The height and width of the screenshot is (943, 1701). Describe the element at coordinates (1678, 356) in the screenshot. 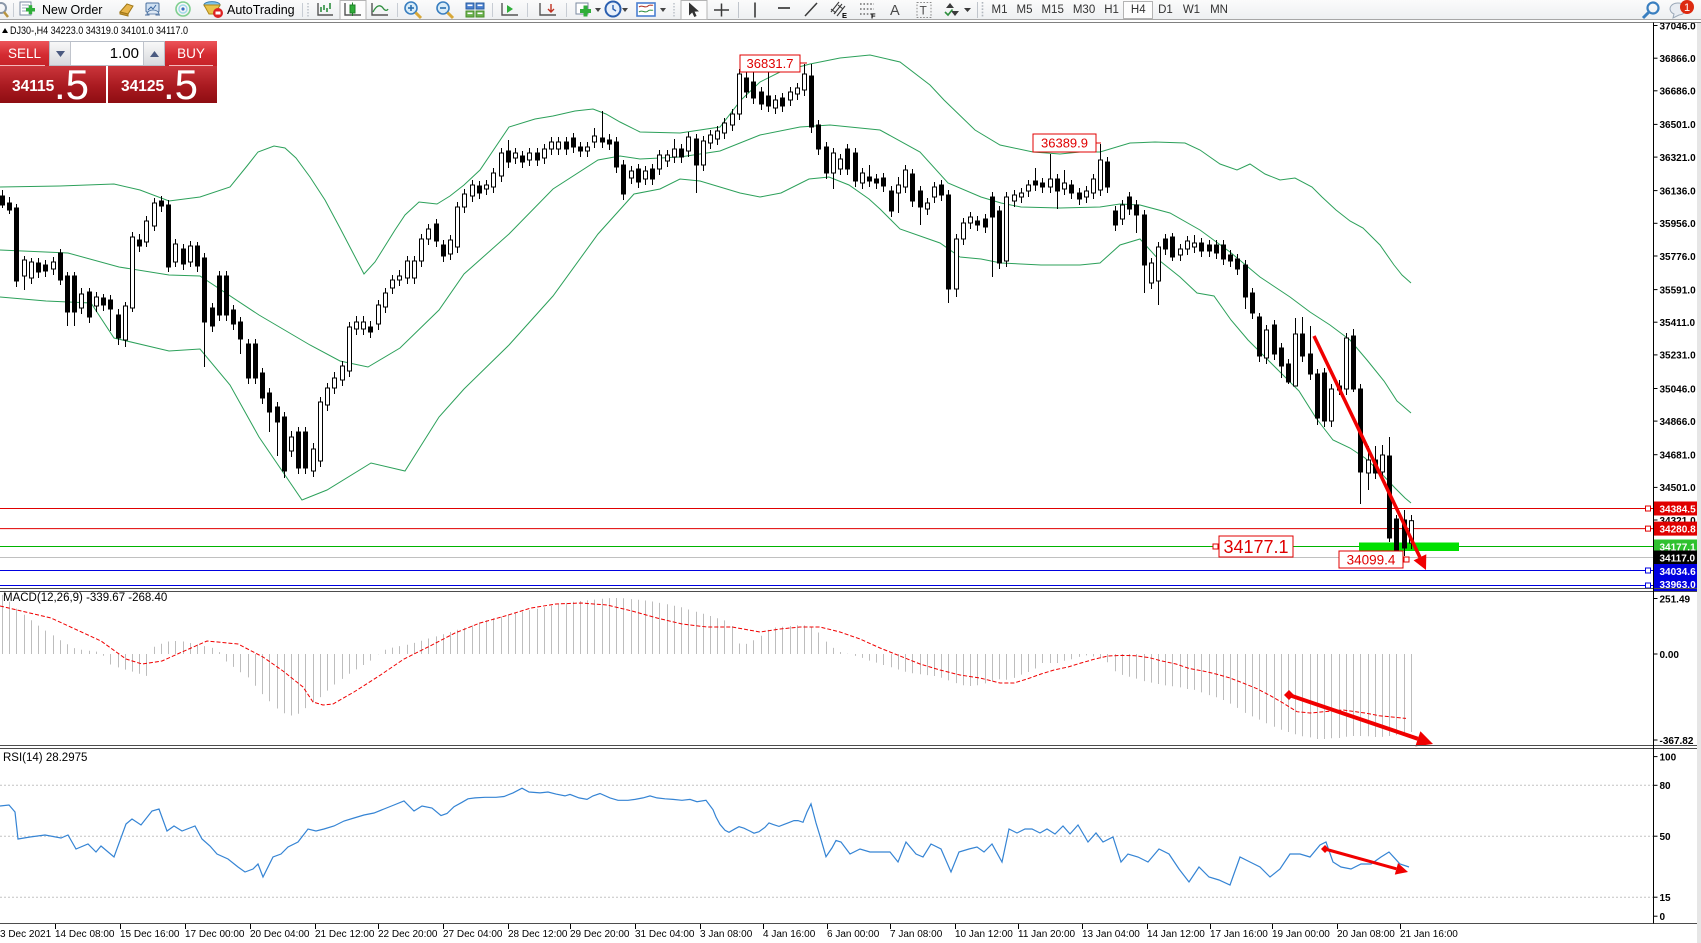

I see `svg-text: 35231.0` at that location.